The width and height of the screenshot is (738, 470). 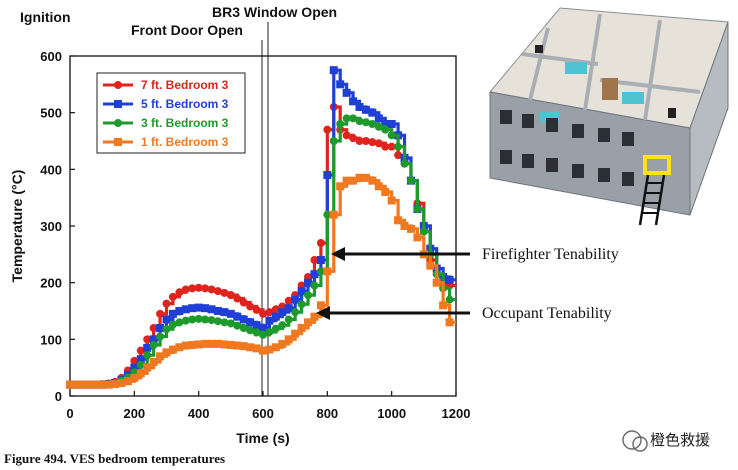 What do you see at coordinates (51, 283) in the screenshot?
I see `y-tick-label: 200` at bounding box center [51, 283].